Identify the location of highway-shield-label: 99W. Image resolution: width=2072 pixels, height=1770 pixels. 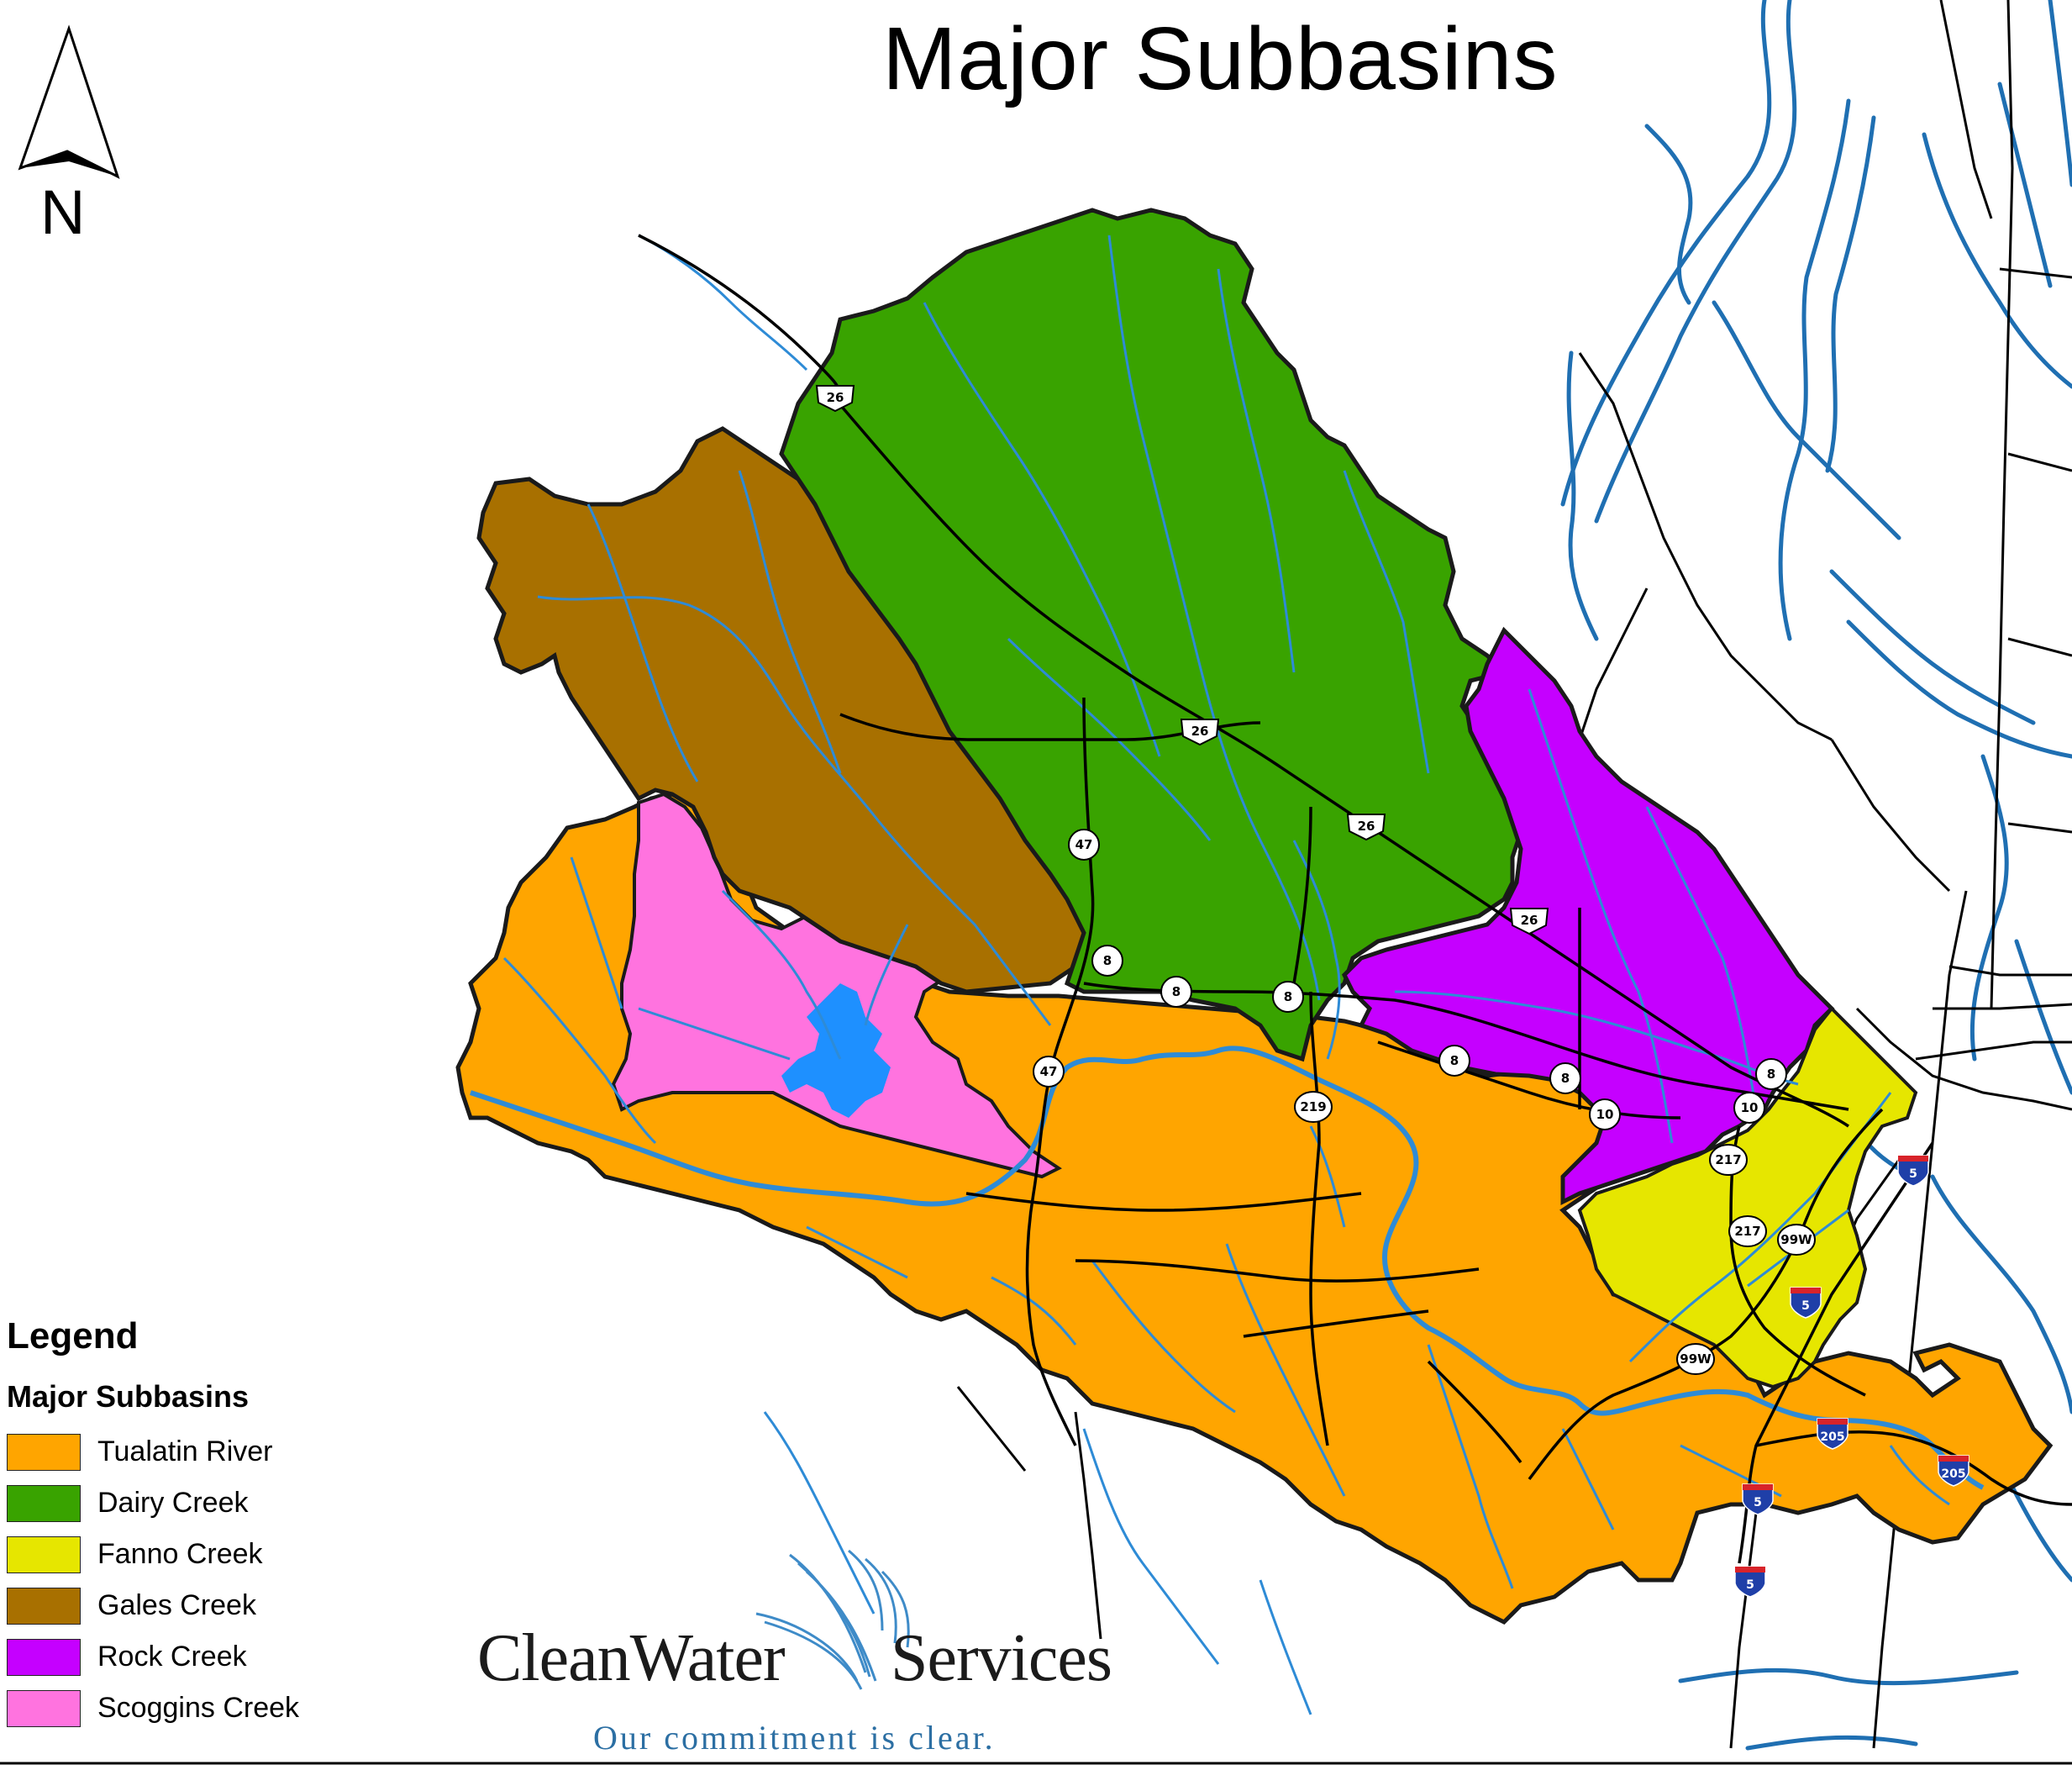
(1696, 1359).